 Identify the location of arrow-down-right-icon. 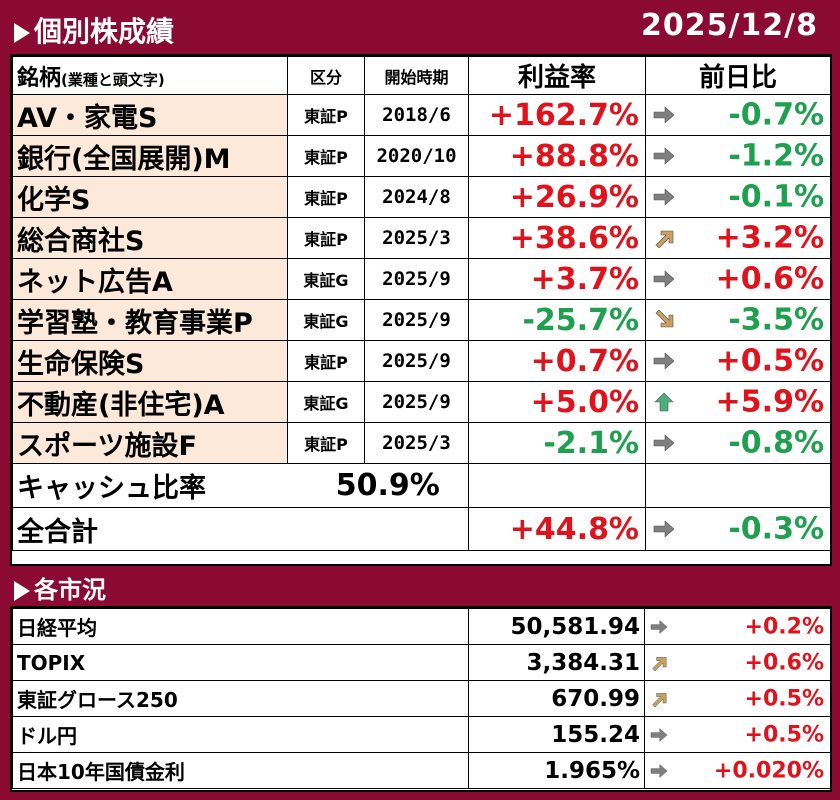
(664, 319).